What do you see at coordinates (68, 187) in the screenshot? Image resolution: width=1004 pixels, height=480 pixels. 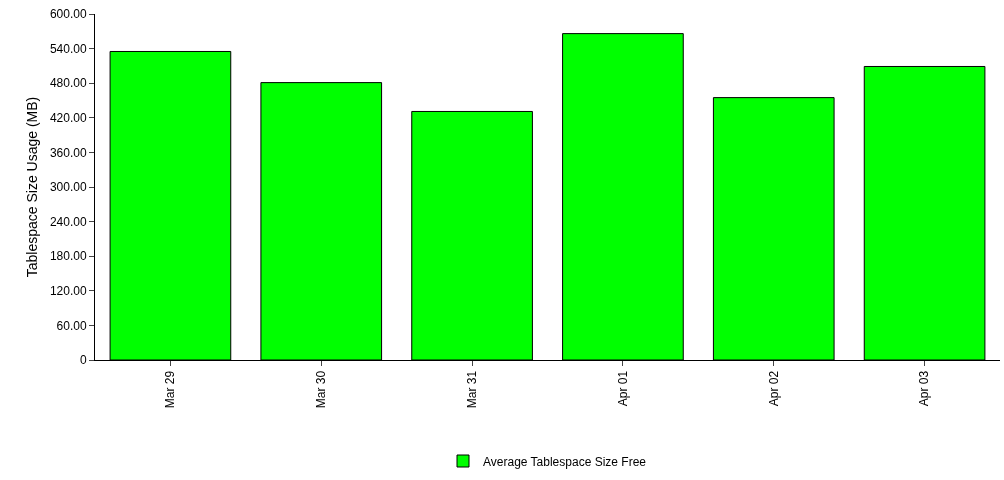 I see `y-tick-label: 300.00` at bounding box center [68, 187].